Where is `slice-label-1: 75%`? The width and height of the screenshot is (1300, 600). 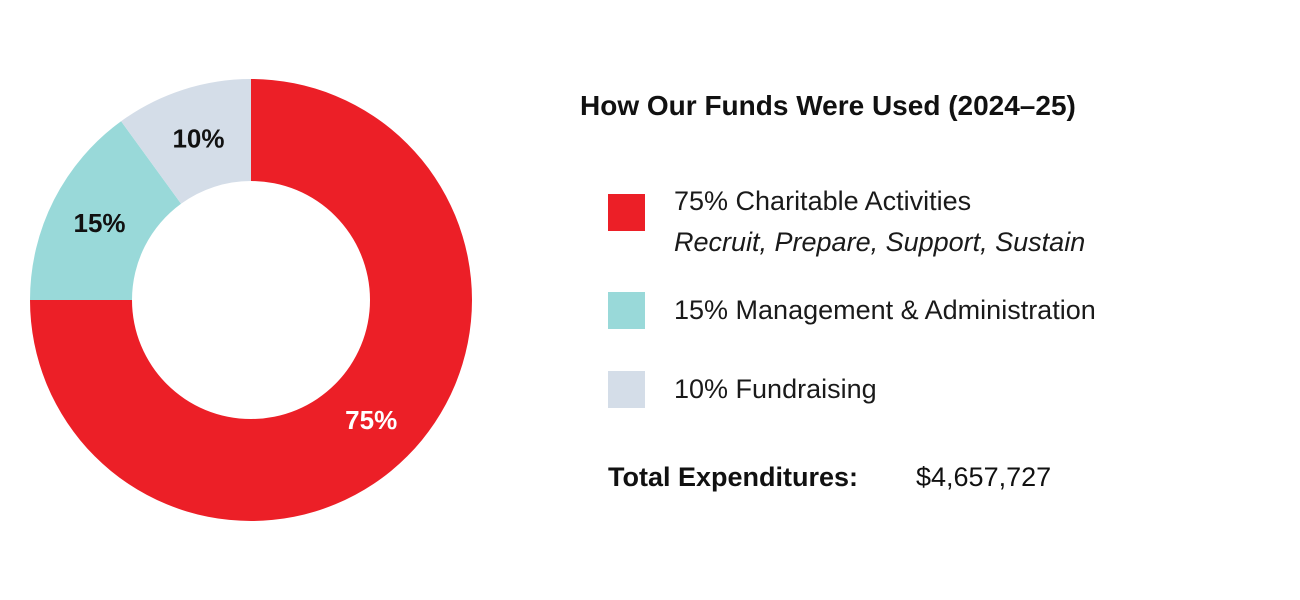
slice-label-1: 75% is located at coordinates (371, 420).